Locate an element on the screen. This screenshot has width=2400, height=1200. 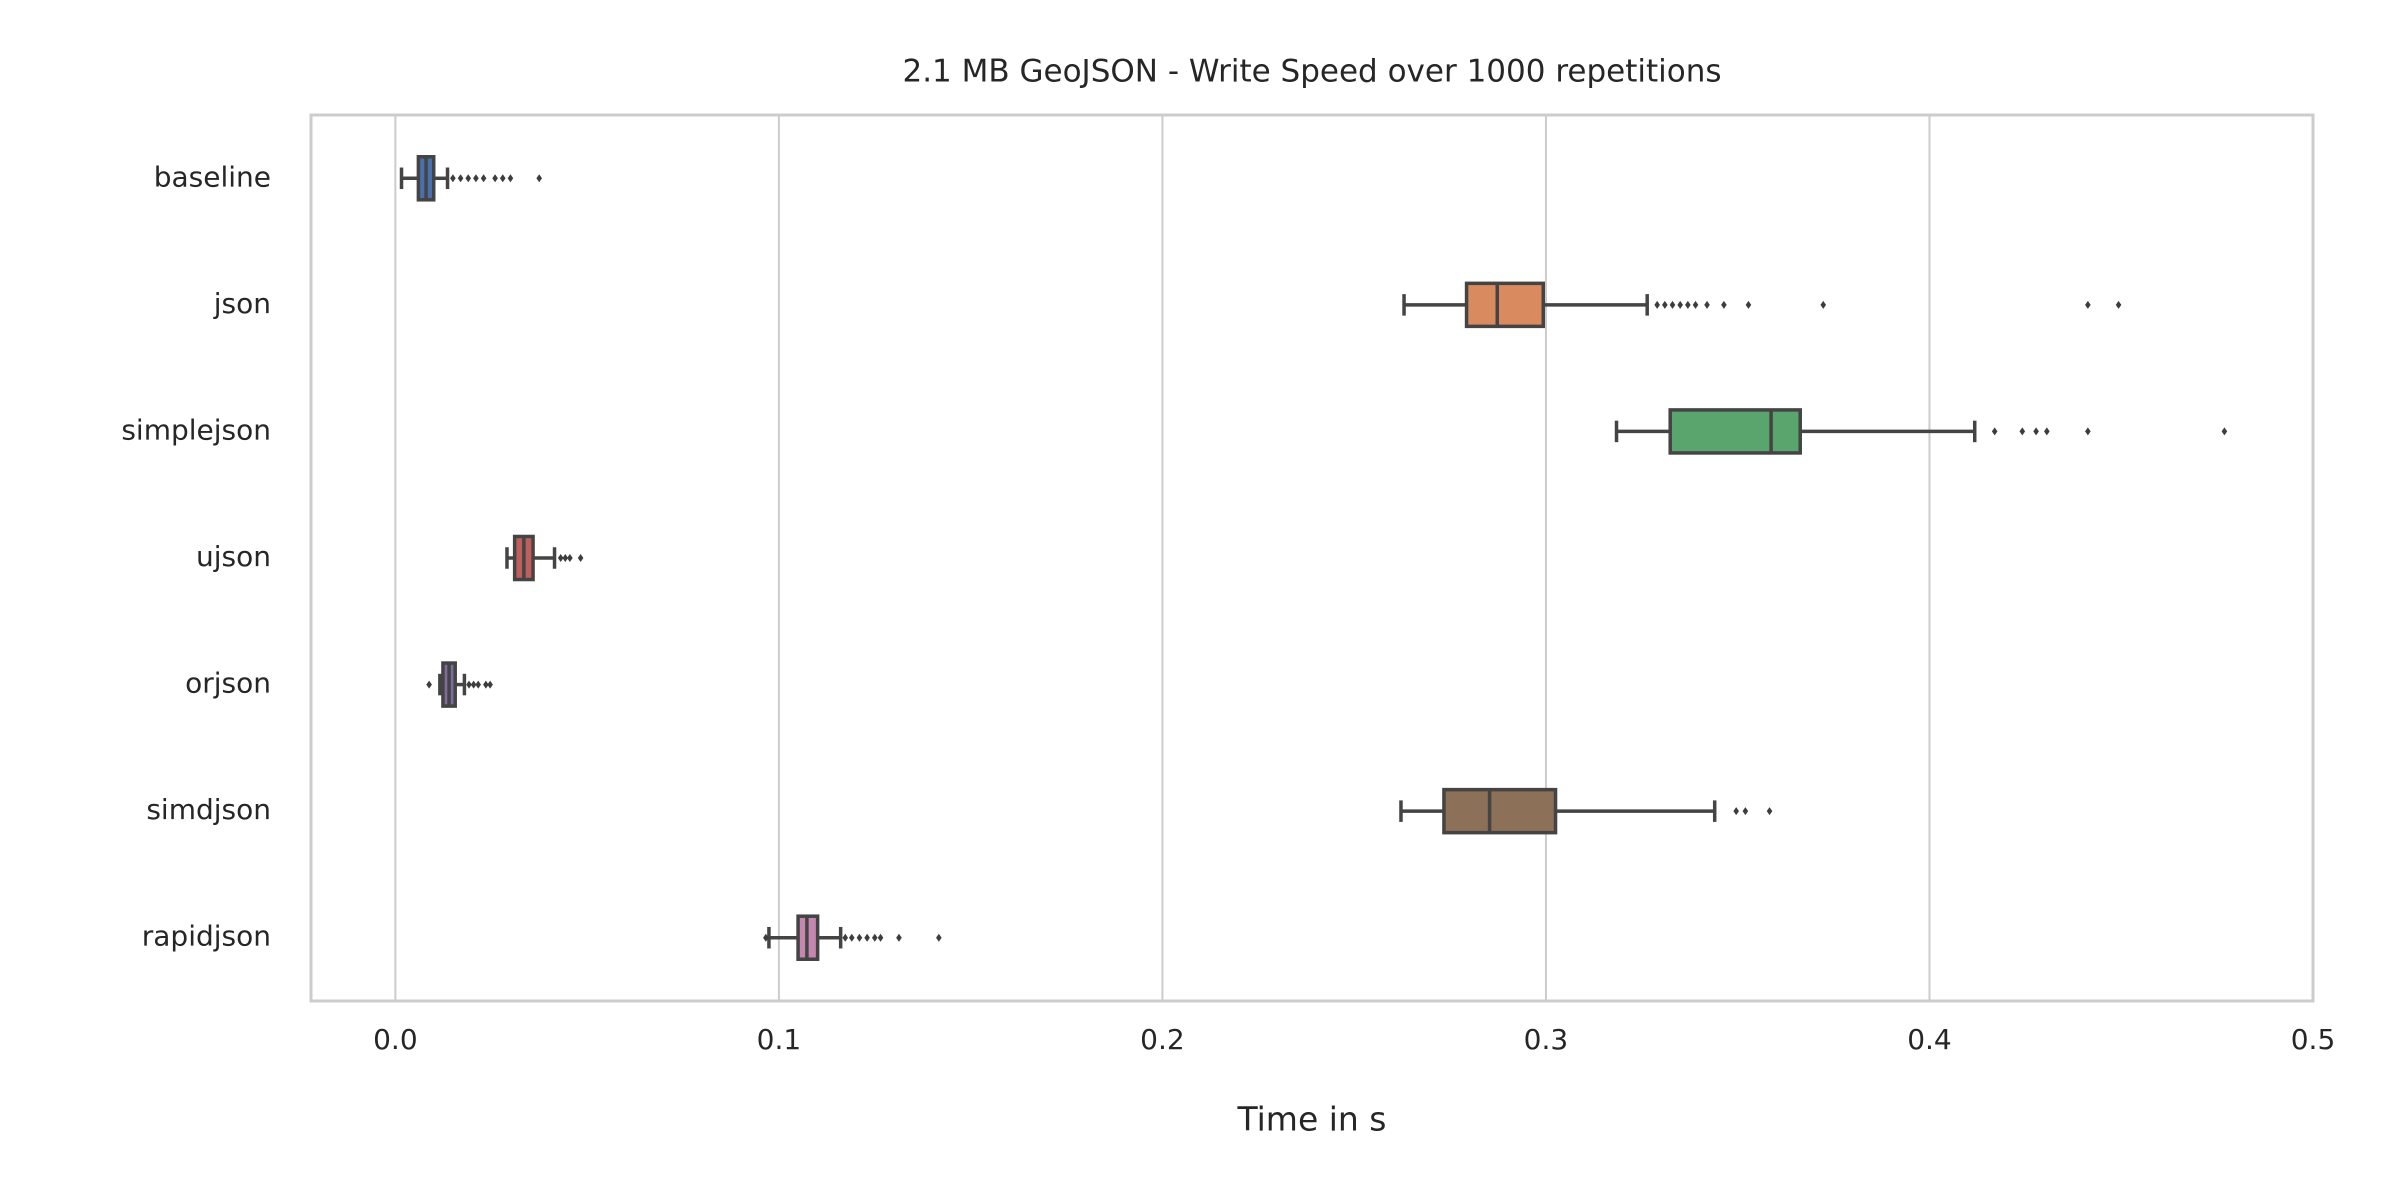
y-tick-label: rapidjson is located at coordinates (206, 936).